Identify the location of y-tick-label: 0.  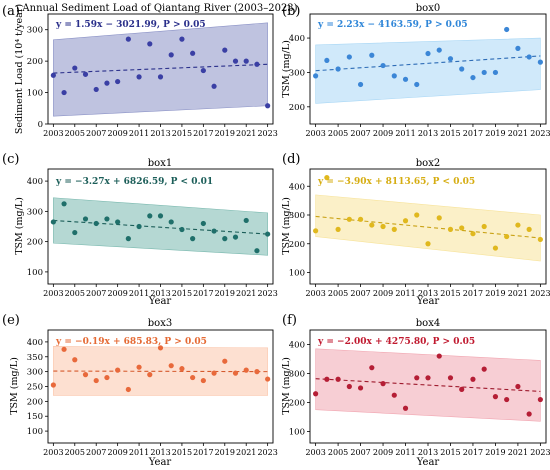
(40, 125).